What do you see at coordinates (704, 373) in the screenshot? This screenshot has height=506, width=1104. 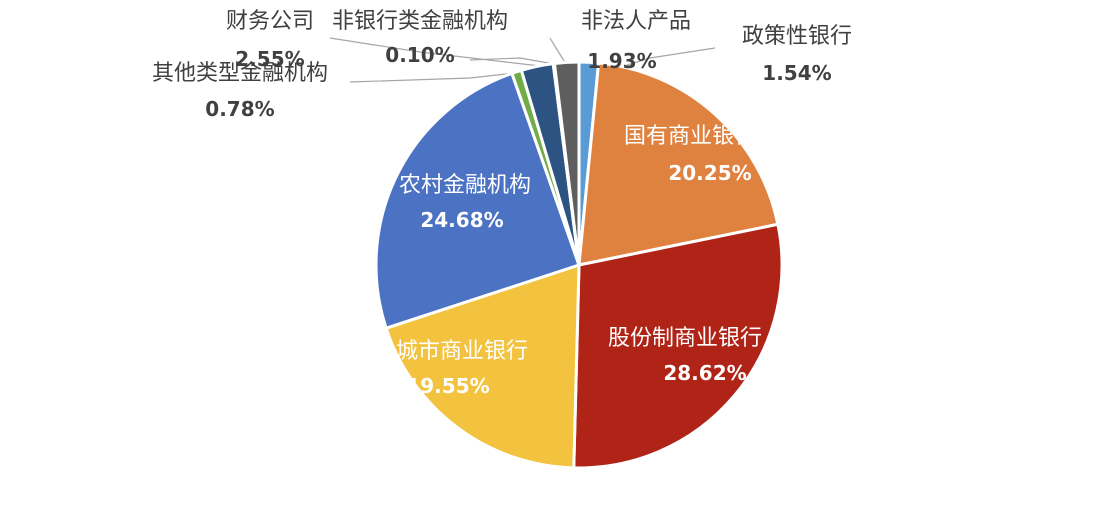 I see `slice-percent-label: 28.62%` at bounding box center [704, 373].